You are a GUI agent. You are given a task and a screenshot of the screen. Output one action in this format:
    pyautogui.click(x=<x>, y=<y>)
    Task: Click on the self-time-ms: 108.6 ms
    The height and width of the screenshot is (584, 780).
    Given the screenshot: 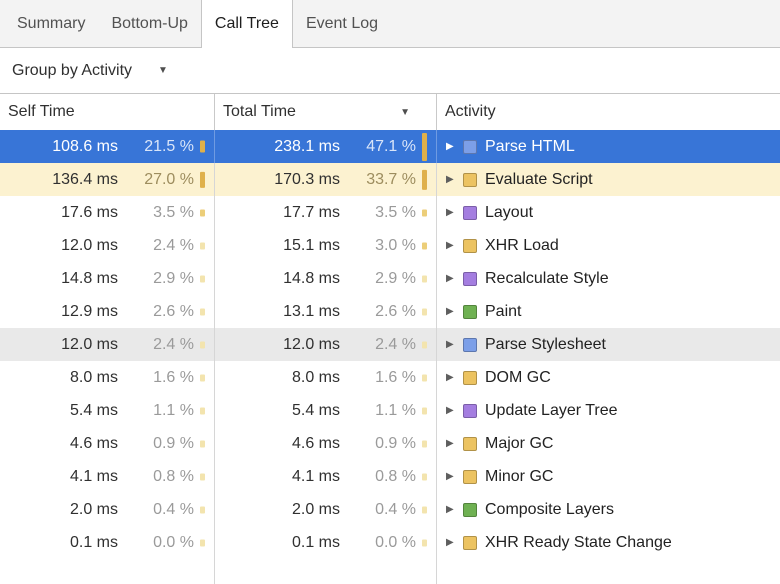 What is the action you would take?
    pyautogui.click(x=85, y=146)
    